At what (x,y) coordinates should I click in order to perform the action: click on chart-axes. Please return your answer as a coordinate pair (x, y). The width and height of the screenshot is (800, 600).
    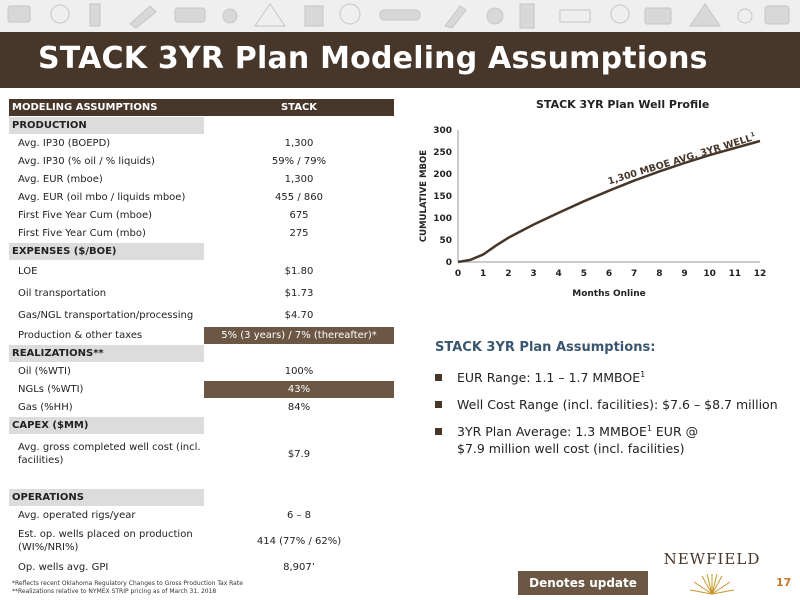
    Looking at the image, I should click on (608, 196).